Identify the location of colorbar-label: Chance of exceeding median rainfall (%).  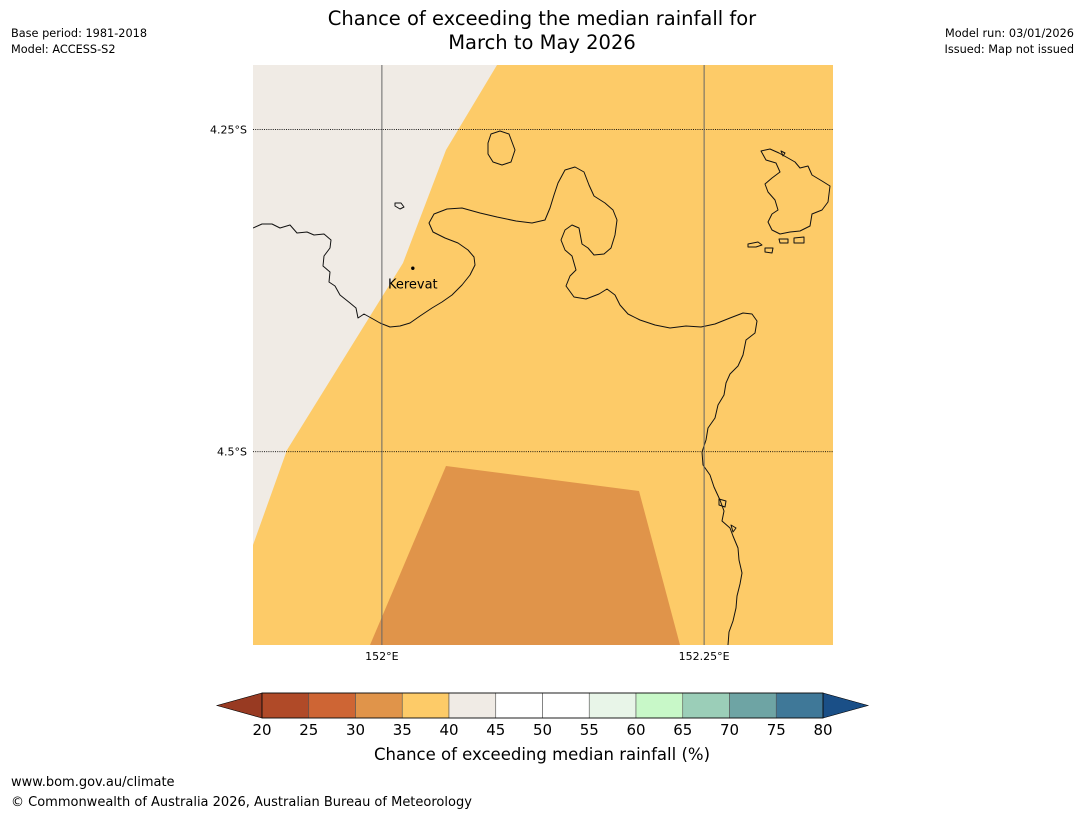
(542, 754).